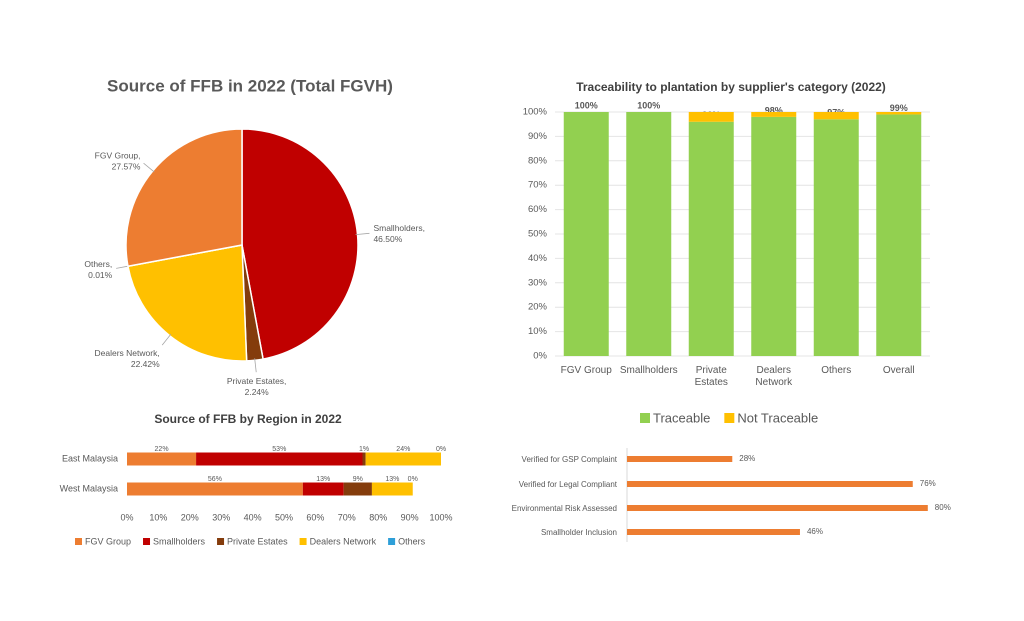 The image size is (1024, 621). What do you see at coordinates (943, 507) in the screenshot?
I see `data-label: 80%` at bounding box center [943, 507].